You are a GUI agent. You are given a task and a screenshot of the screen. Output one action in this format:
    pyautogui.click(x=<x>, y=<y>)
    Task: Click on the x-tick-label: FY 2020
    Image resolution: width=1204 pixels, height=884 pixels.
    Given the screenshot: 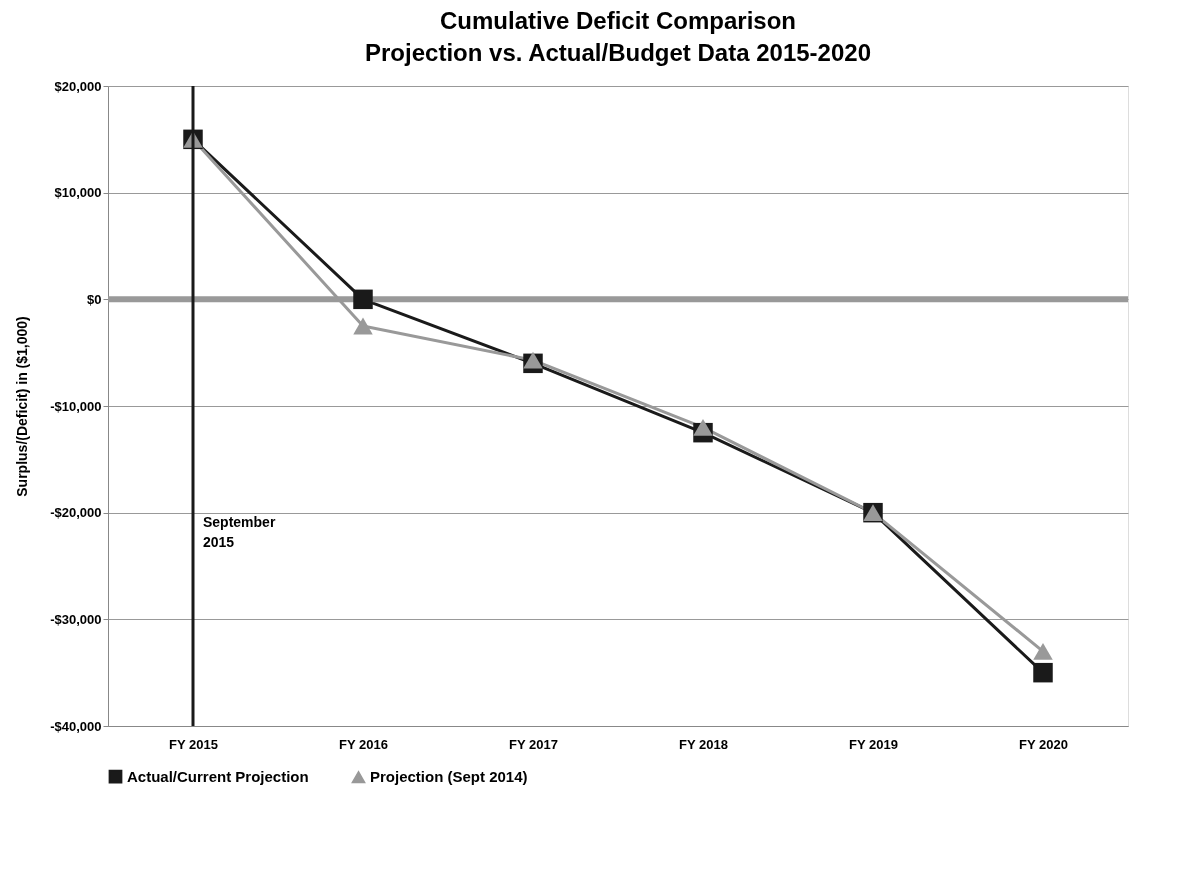 What is the action you would take?
    pyautogui.click(x=1043, y=744)
    